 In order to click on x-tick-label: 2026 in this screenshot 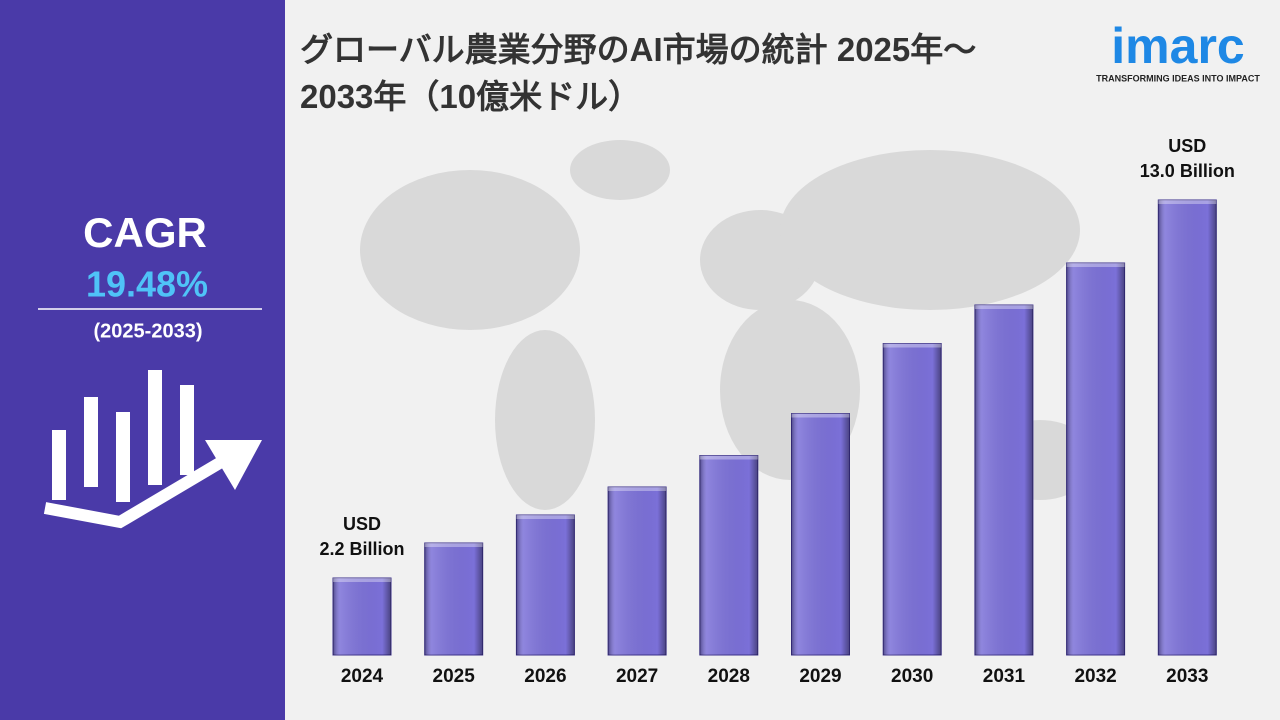, I will do `click(545, 676)`.